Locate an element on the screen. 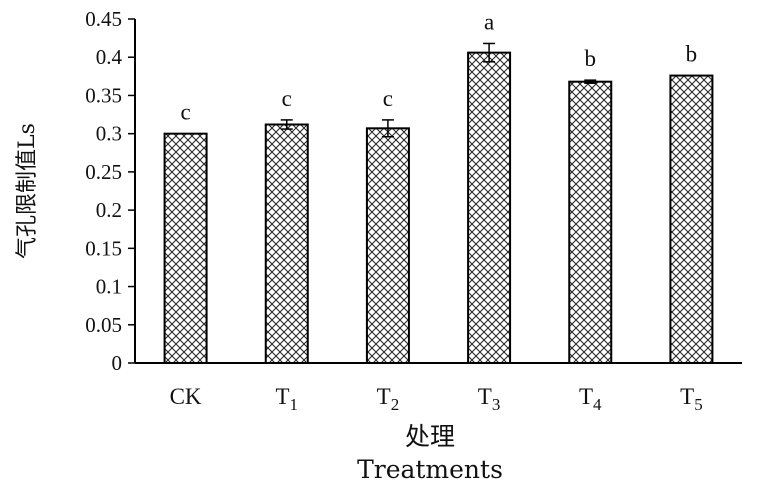 The height and width of the screenshot is (487, 768). x-tick-label: T1 is located at coordinates (286, 399).